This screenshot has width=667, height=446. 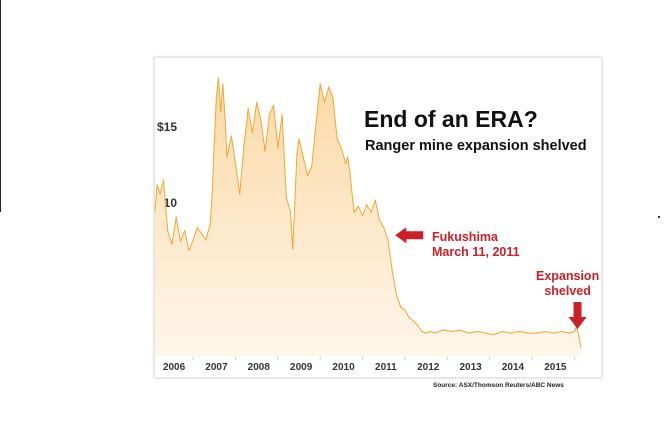 I want to click on x-tick-label: 2015, so click(x=555, y=367).